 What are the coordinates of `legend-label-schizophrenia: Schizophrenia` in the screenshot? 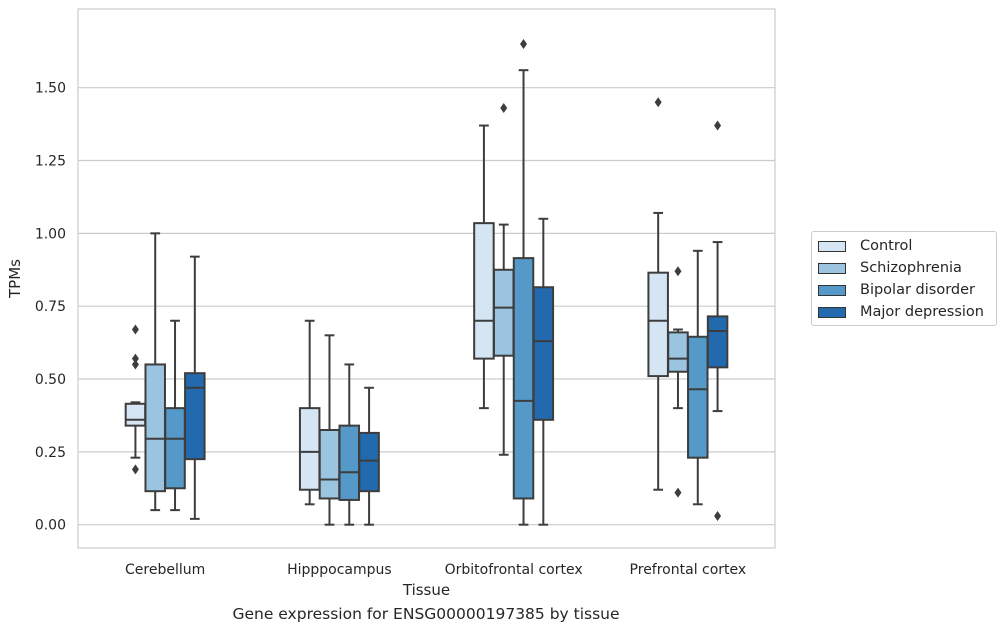 It's located at (911, 268).